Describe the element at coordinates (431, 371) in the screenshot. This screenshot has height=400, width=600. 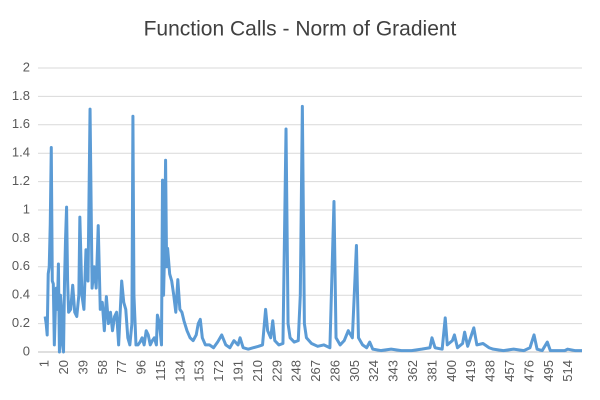
I see `x-tick-label: 381` at that location.